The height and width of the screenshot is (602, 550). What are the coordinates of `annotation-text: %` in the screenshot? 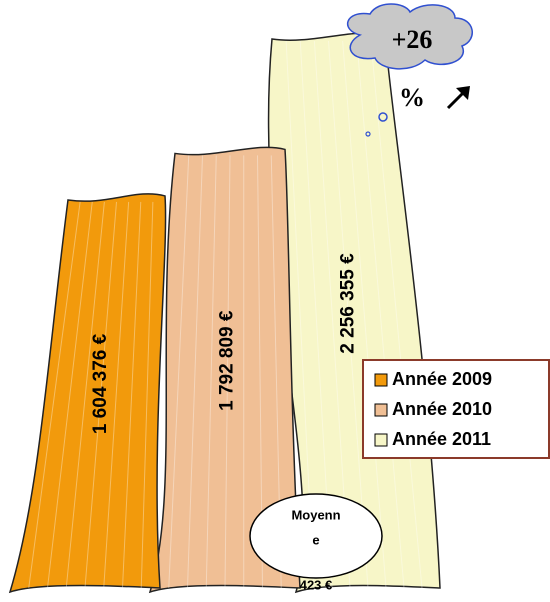 It's located at (412, 97).